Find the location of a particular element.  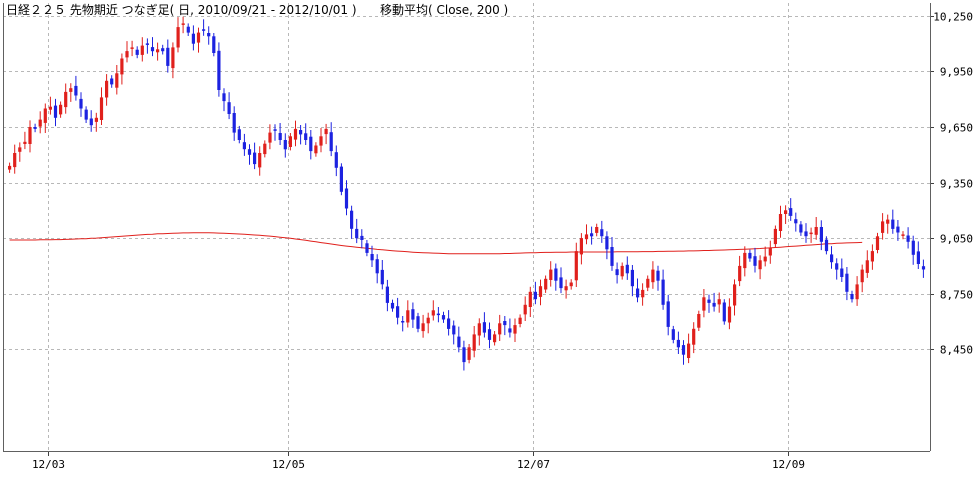

x-tick-labels: 12/03 12/05 12/07 12/09 is located at coordinates (418, 464).